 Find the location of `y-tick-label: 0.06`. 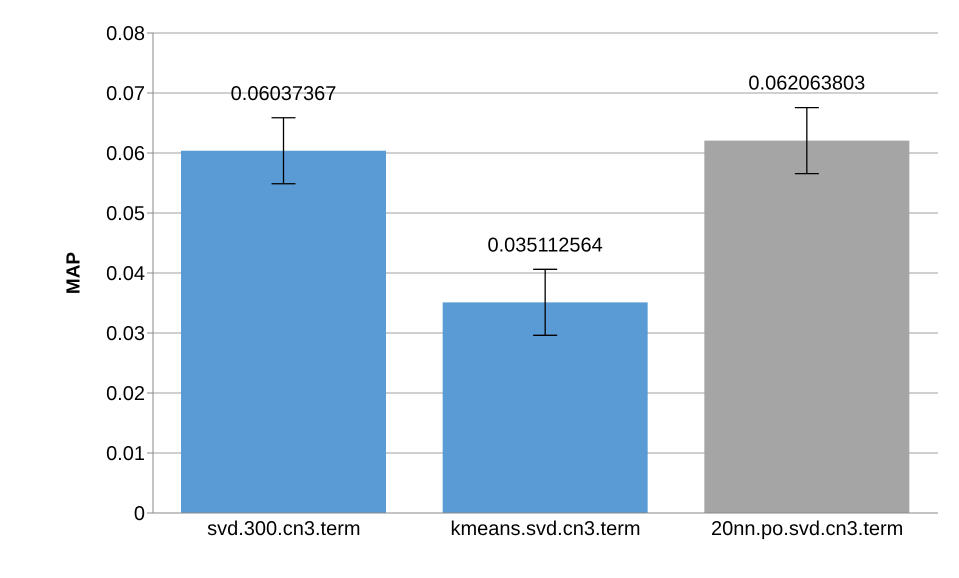

y-tick-label: 0.06 is located at coordinates (125, 154).